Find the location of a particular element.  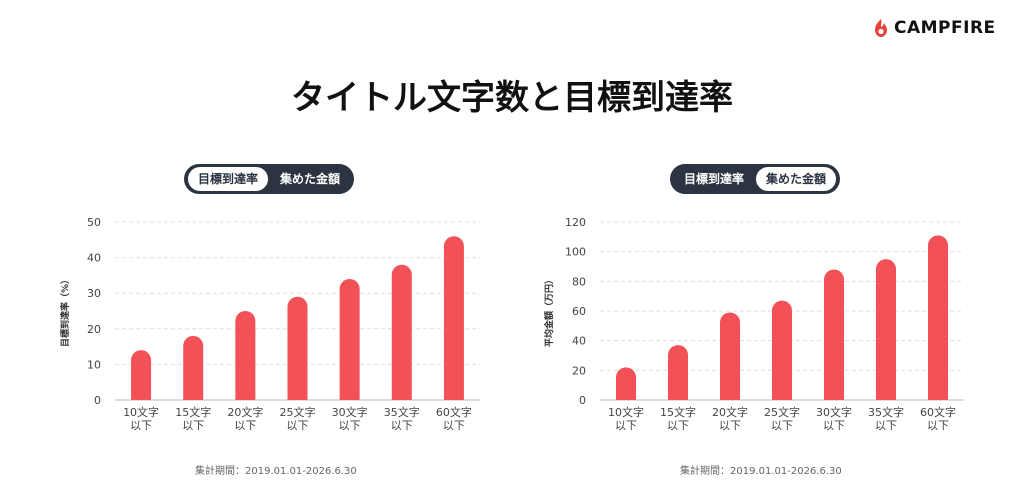

campfire-logo: CAMPFIRE is located at coordinates (934, 28).